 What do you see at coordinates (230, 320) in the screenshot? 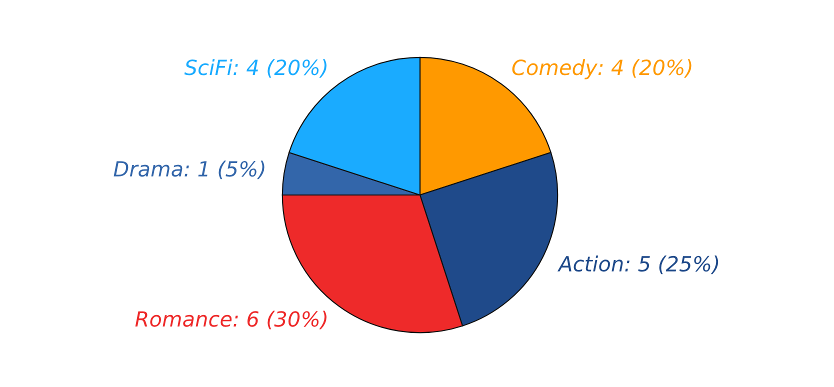
I see `slice-label: Romance: 6 (30%)` at bounding box center [230, 320].